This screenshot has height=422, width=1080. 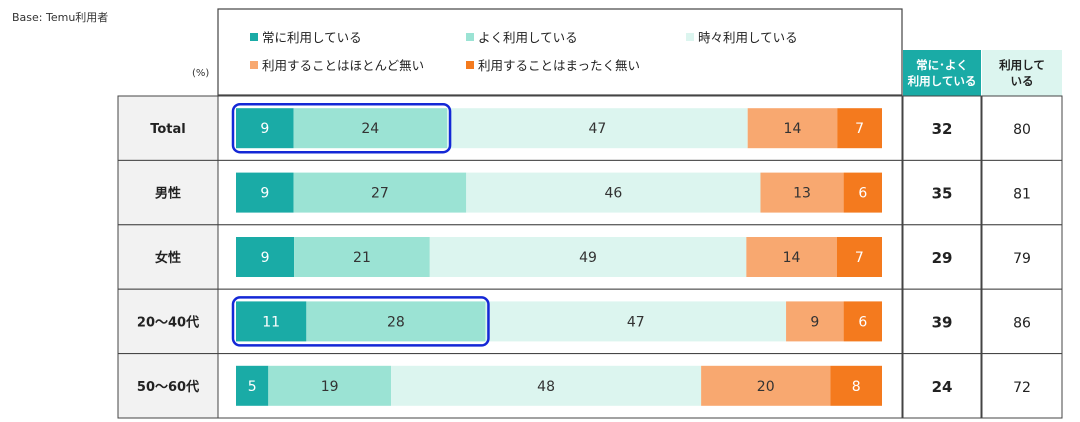 I want to click on legend-swatch-never, so click(x=470, y=65).